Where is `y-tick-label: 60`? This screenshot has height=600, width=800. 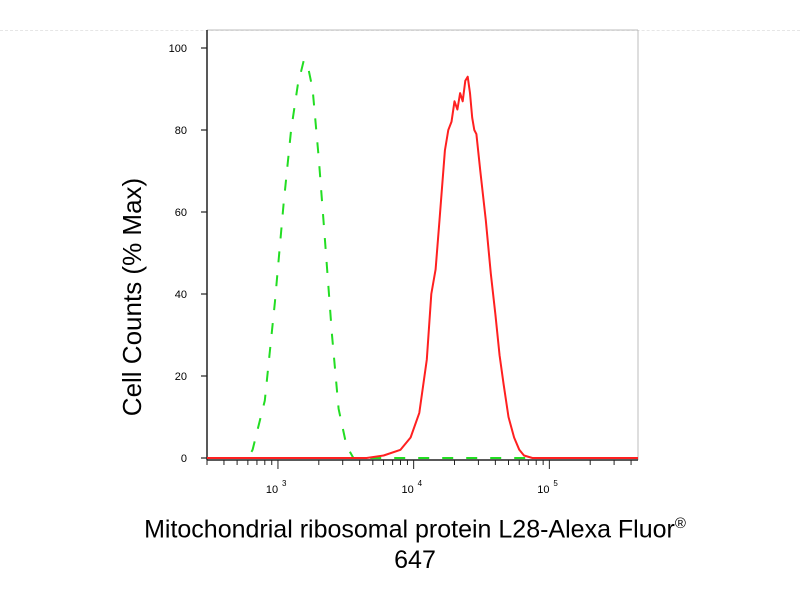
y-tick-label: 60 is located at coordinates (181, 213).